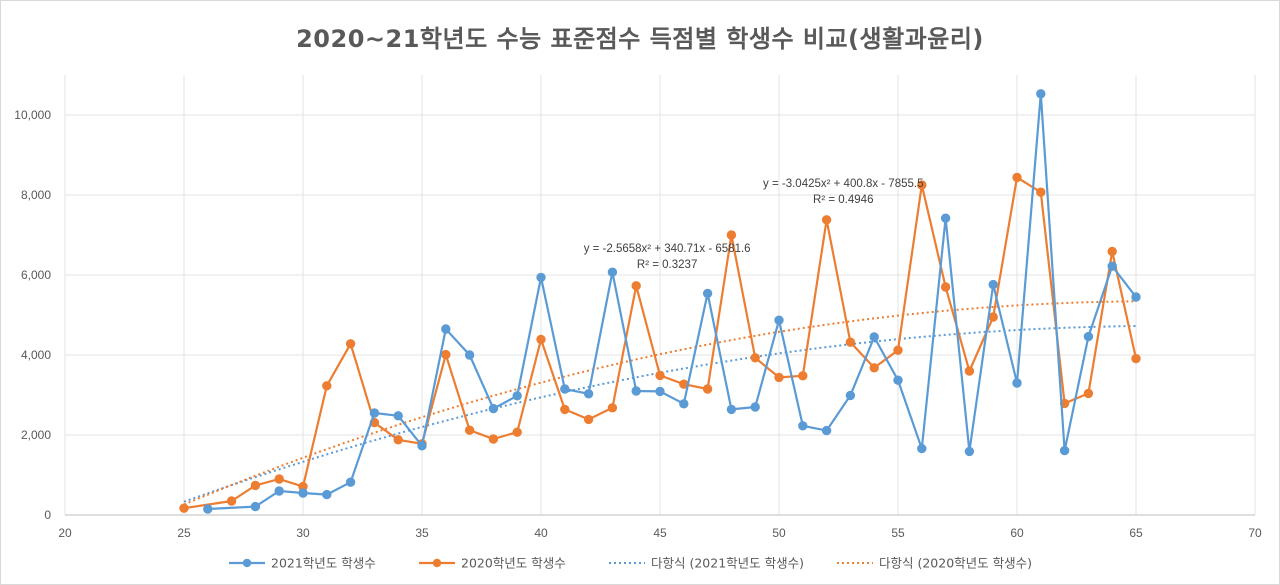 This screenshot has width=1280, height=585. What do you see at coordinates (36, 435) in the screenshot?
I see `y-tick-label: 2,000` at bounding box center [36, 435].